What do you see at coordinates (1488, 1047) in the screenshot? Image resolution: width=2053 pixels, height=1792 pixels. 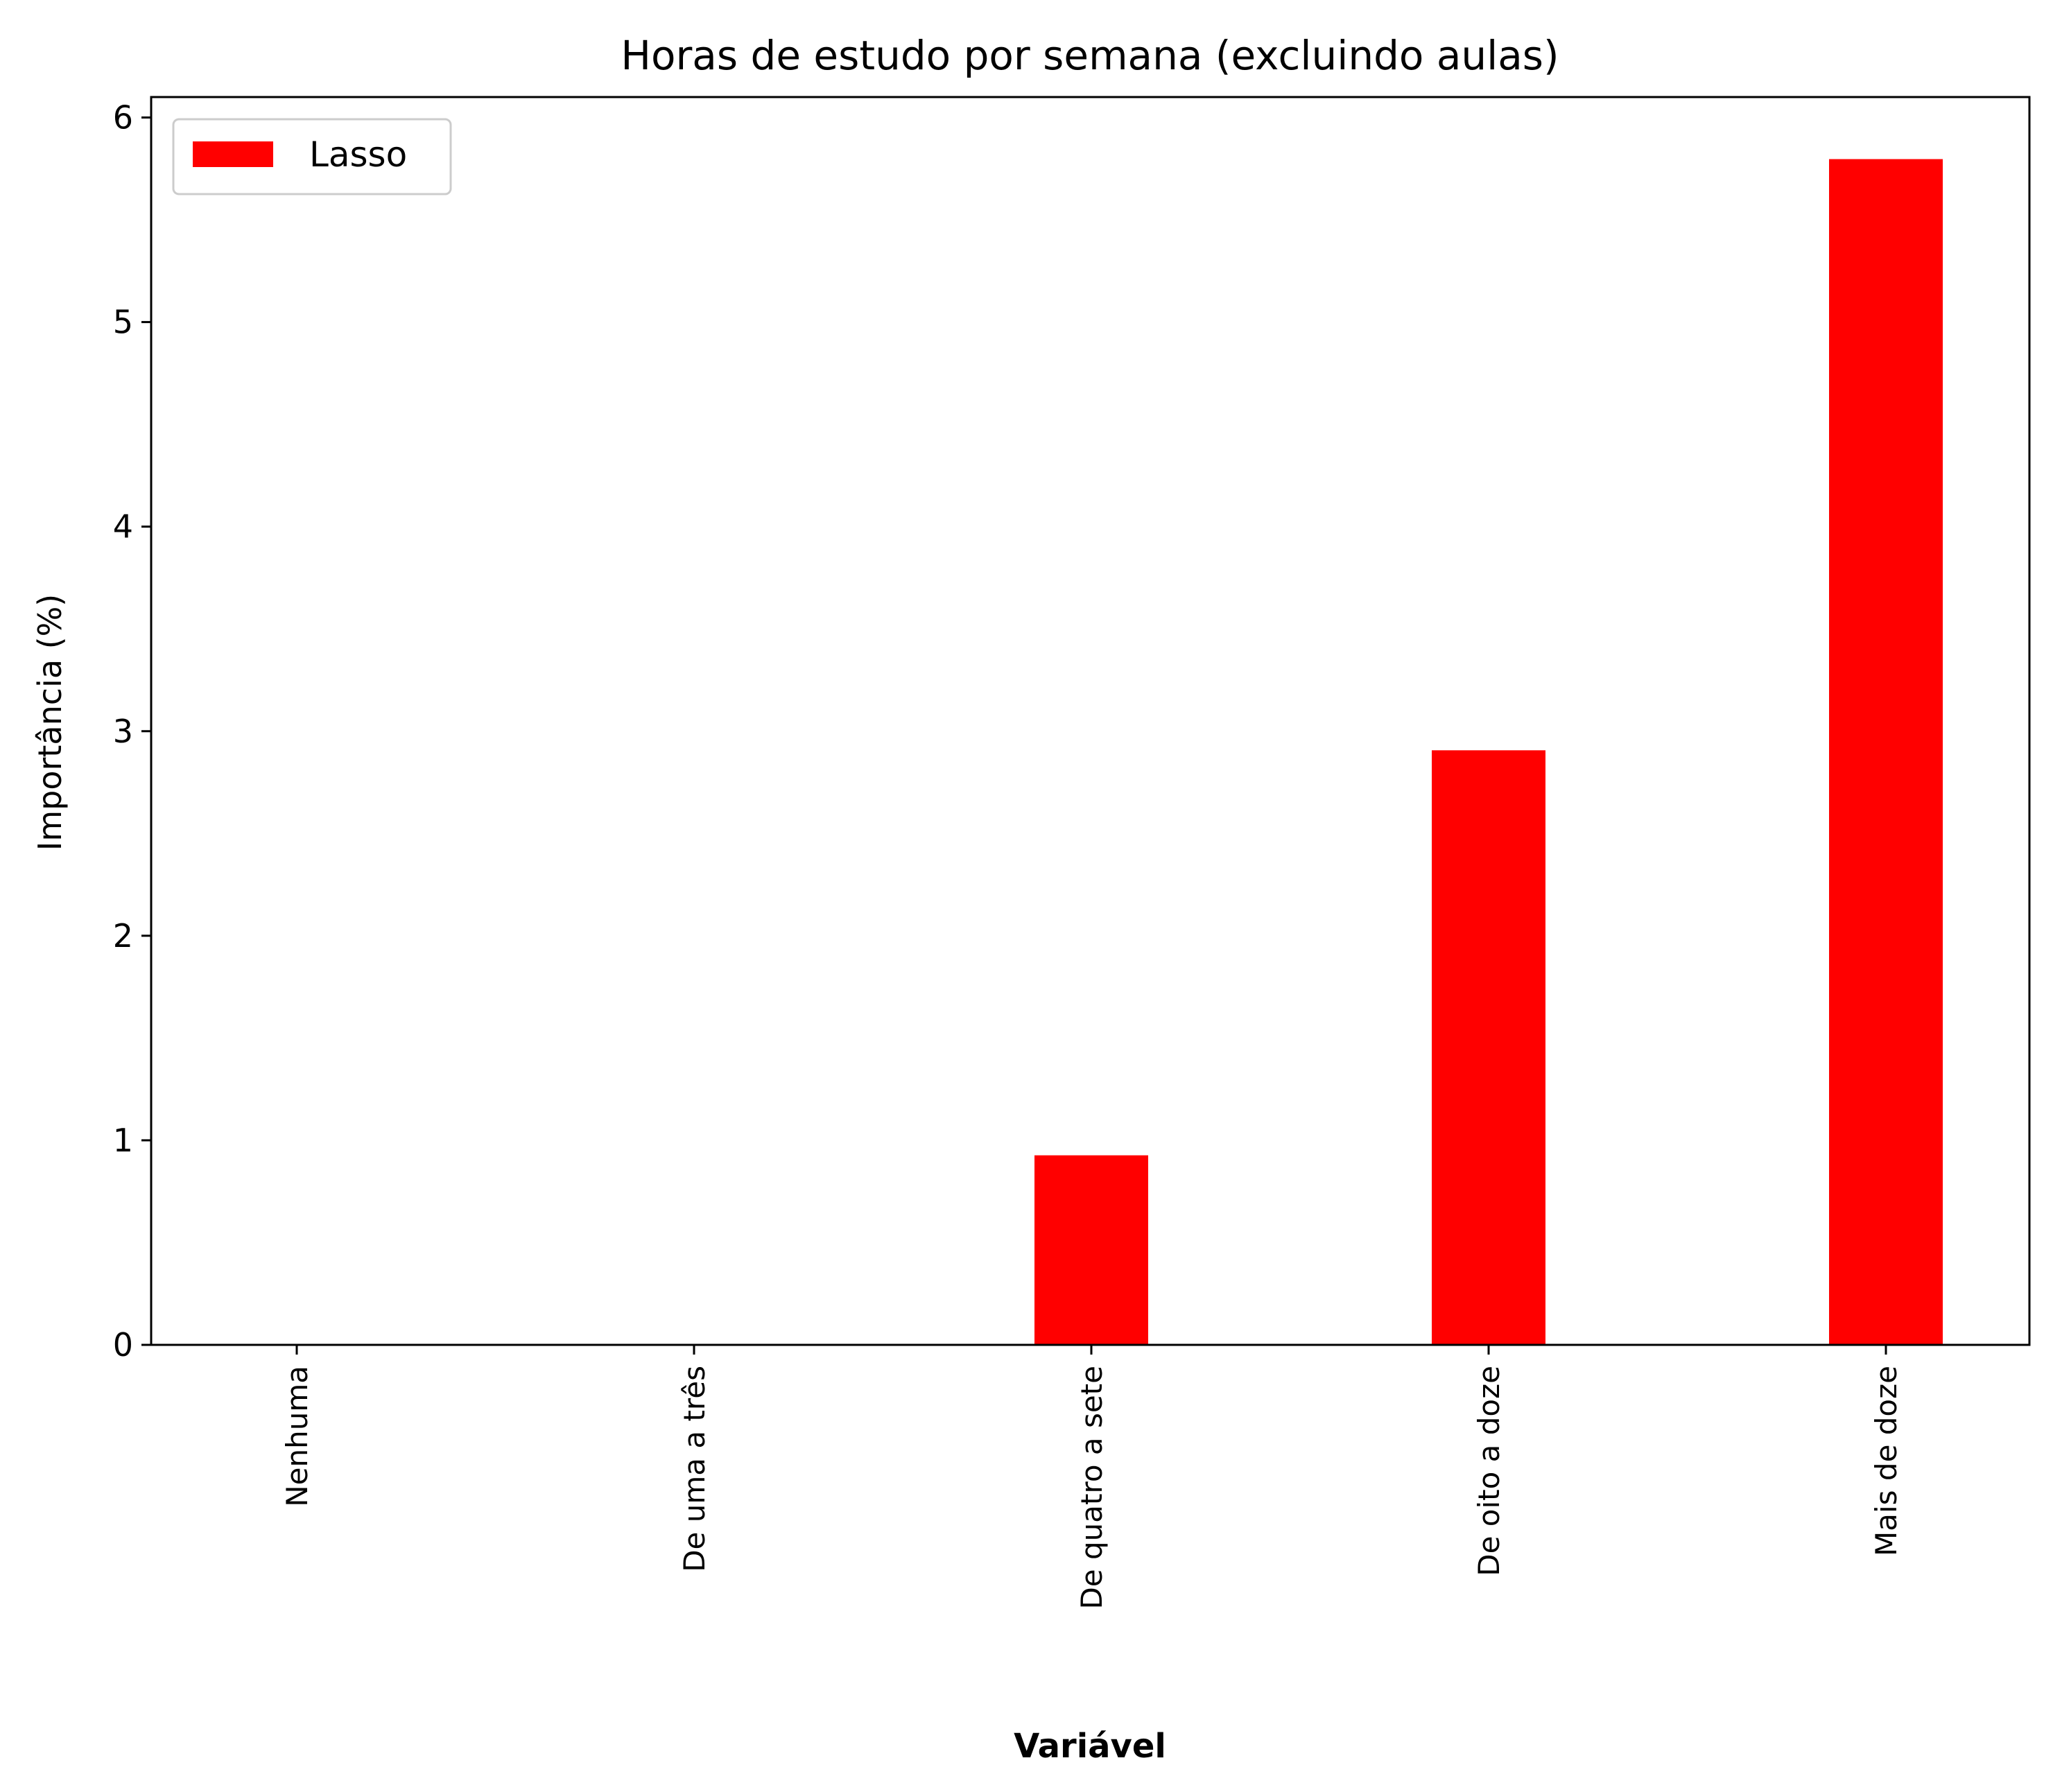 I see `bar-de-oito-a-doze` at bounding box center [1488, 1047].